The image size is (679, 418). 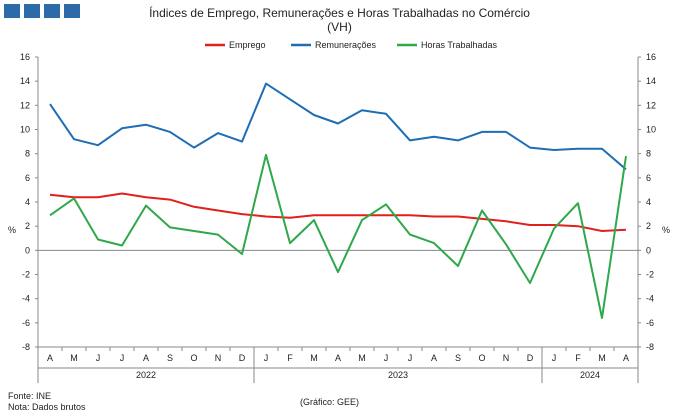 I want to click on y-tick-label-left: 16, so click(x=25, y=57).